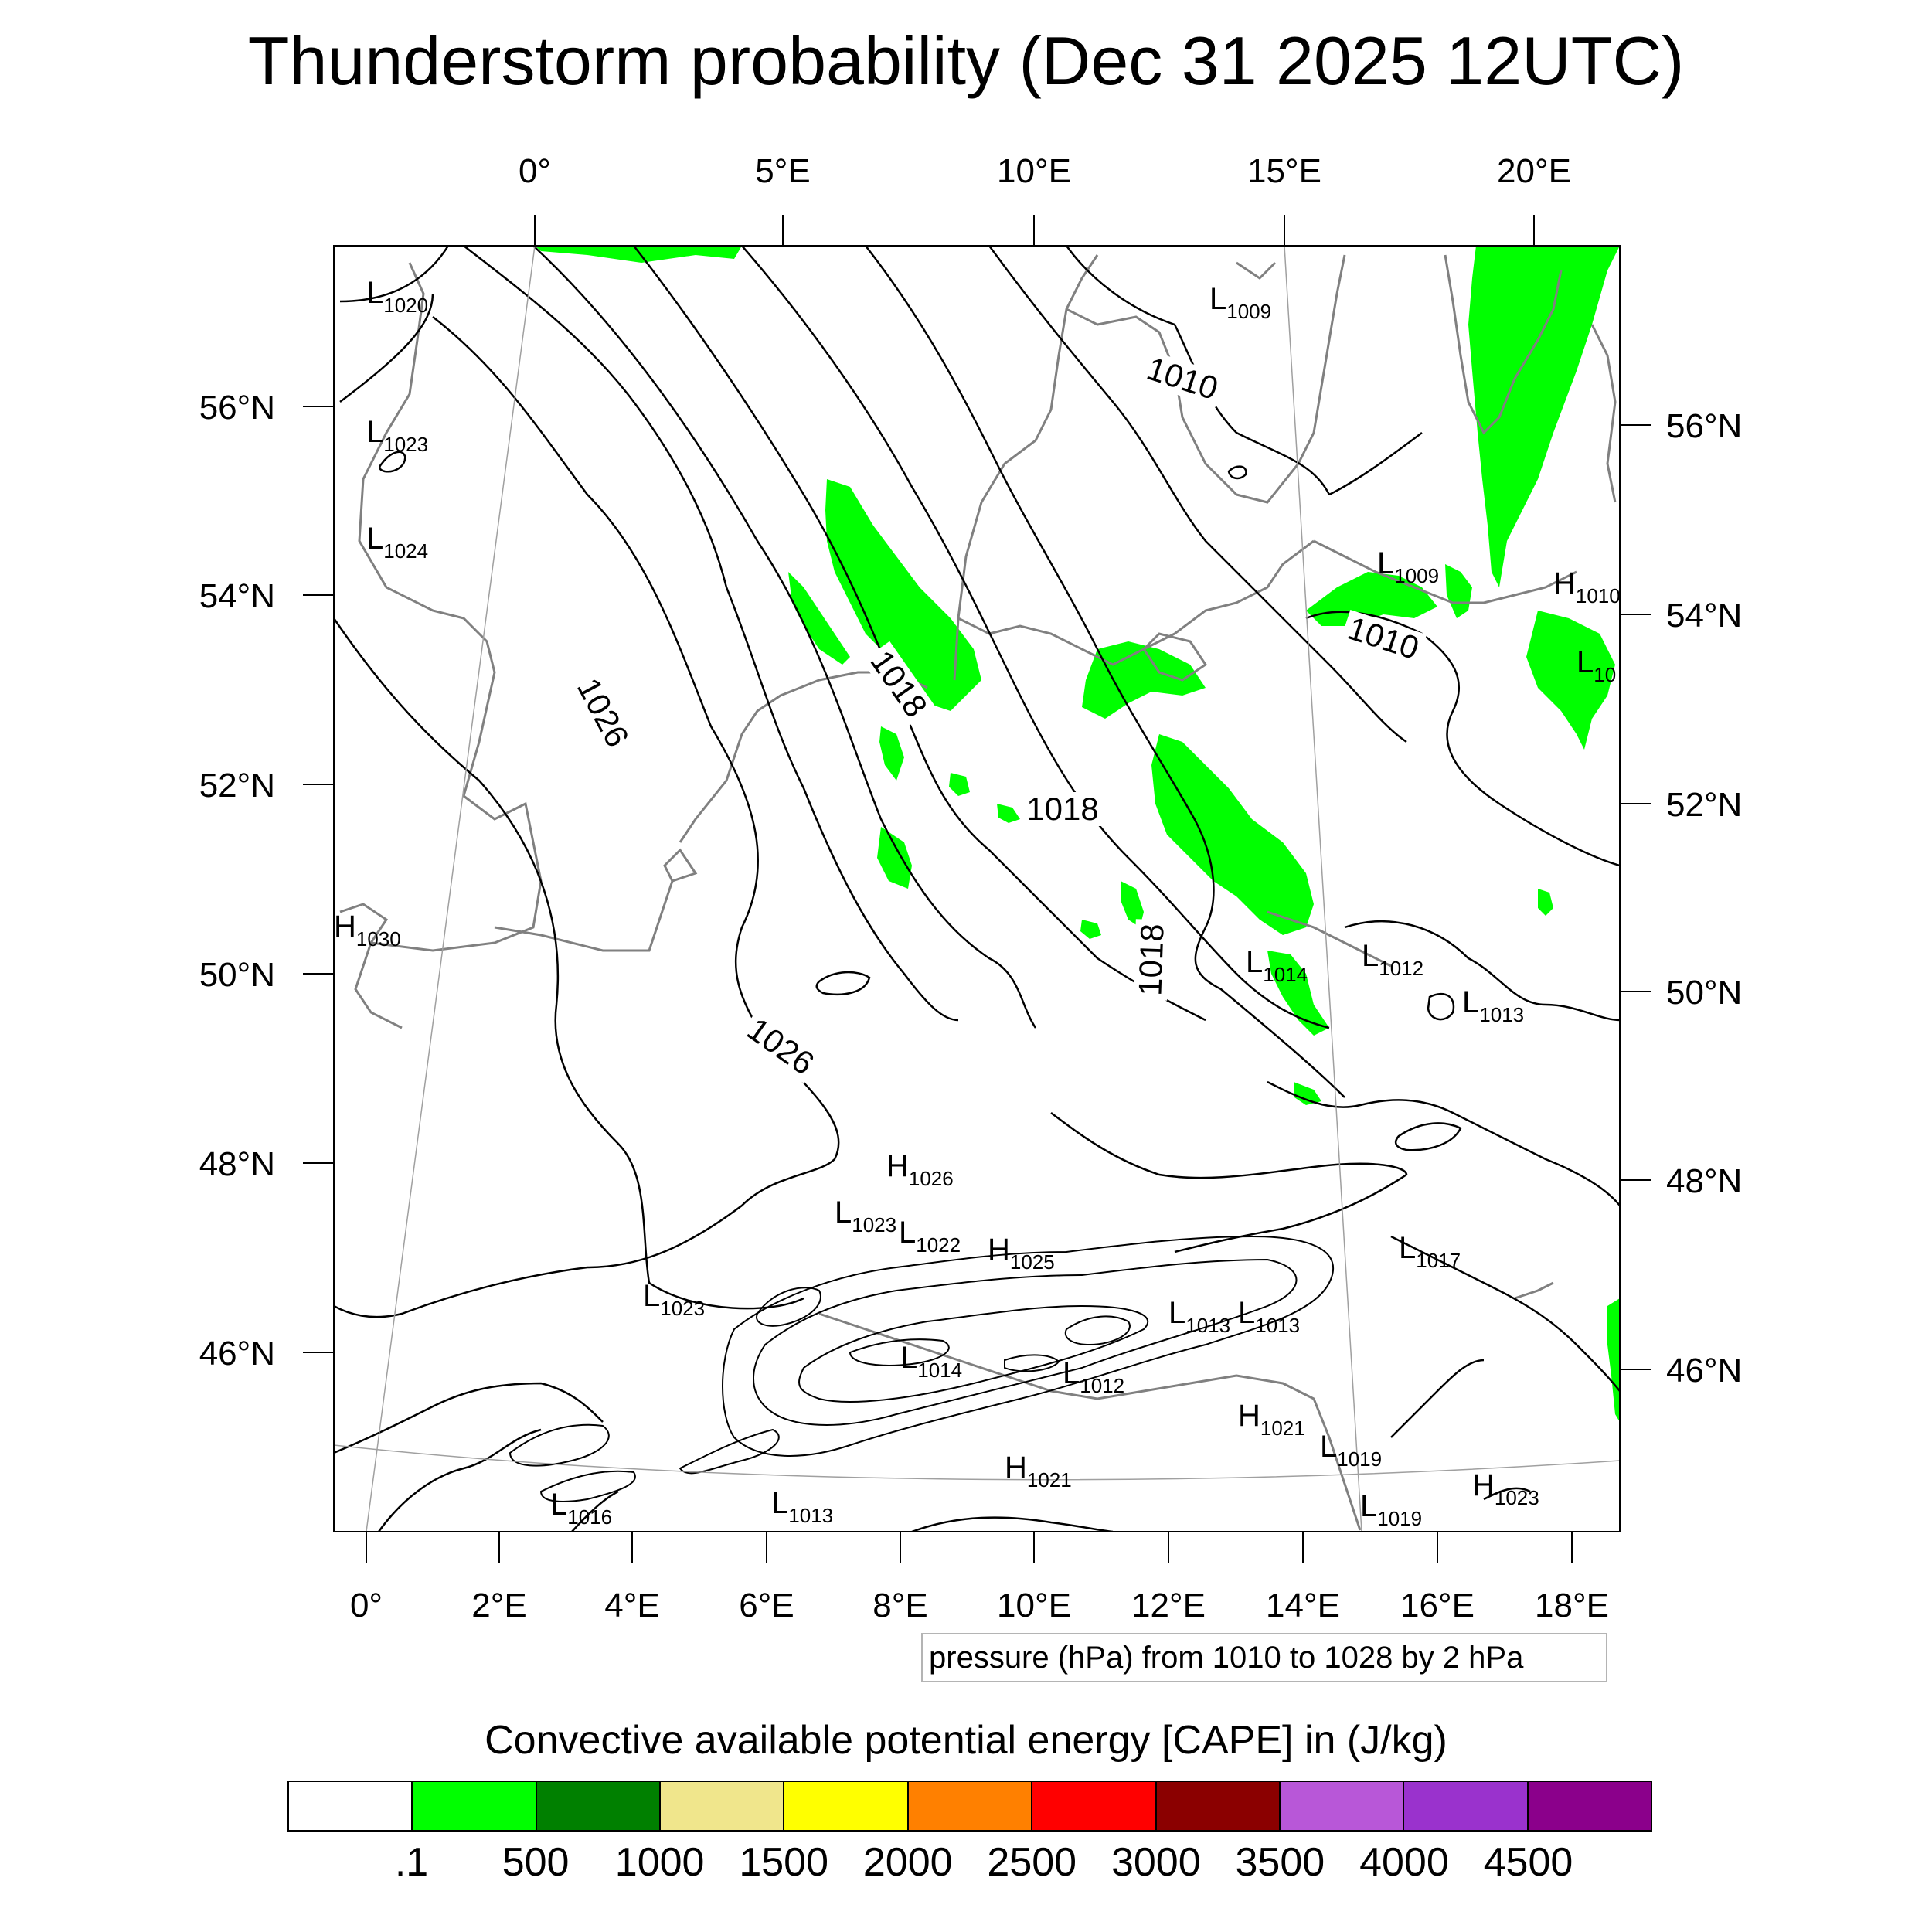 The height and width of the screenshot is (1932, 1932). Describe the element at coordinates (499, 1605) in the screenshot. I see `bottom-lon-label: 2°E` at that location.